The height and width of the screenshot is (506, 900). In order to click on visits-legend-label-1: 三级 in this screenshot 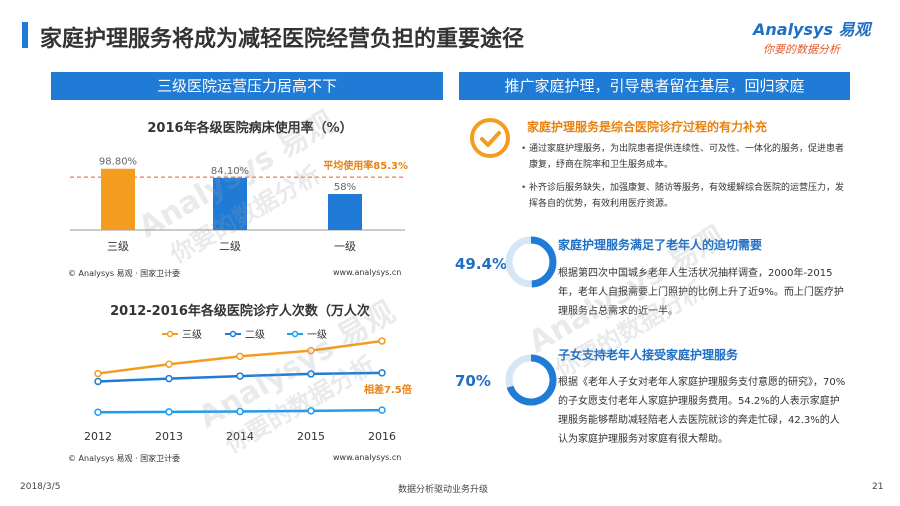, I will do `click(192, 335)`.